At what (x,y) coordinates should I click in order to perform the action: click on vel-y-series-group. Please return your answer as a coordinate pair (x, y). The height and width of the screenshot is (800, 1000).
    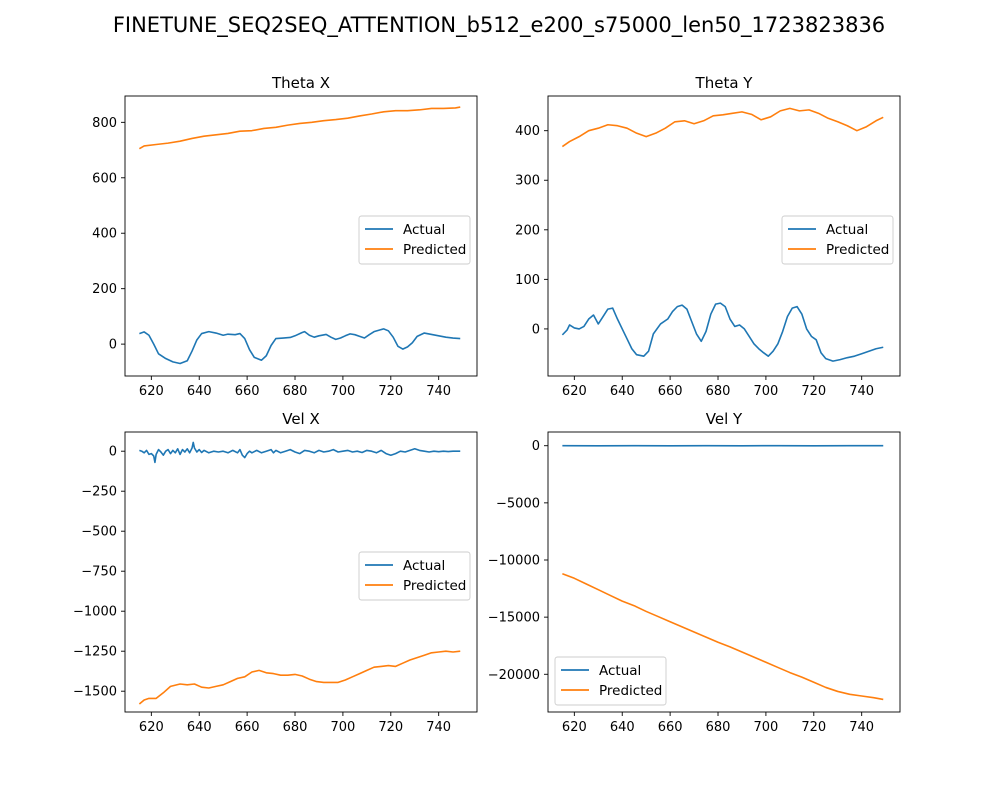
    Looking at the image, I should click on (723, 572).